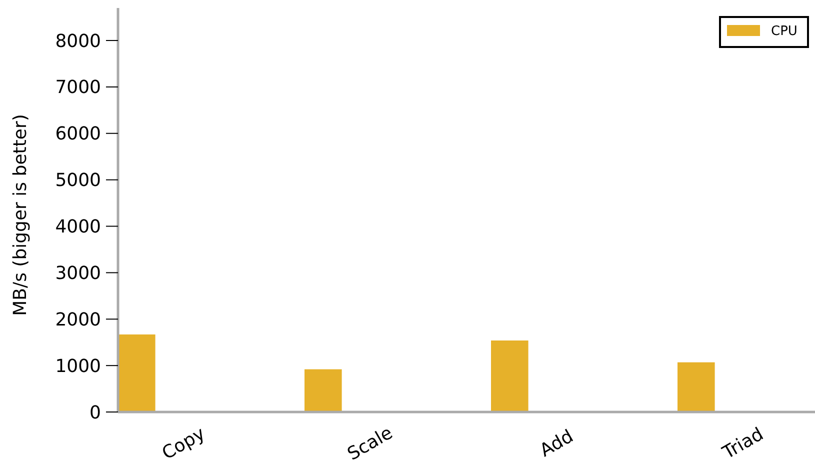  I want to click on y-tick-label: 1000, so click(78, 366).